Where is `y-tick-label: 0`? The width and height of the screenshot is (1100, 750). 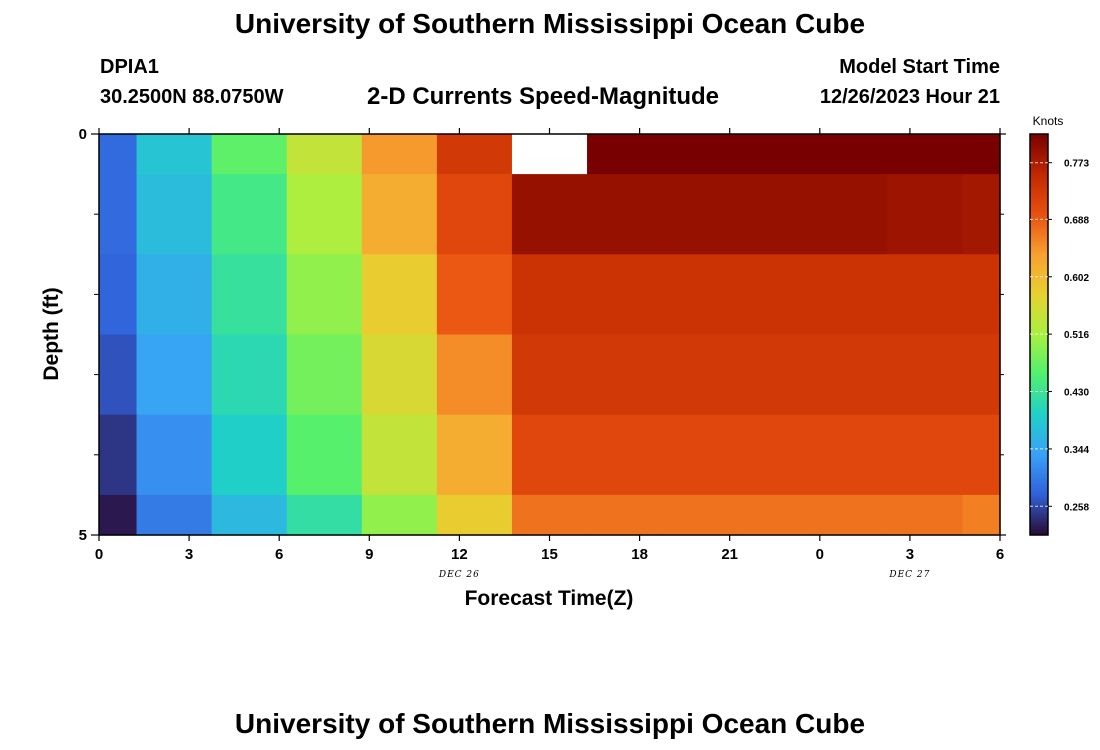 y-tick-label: 0 is located at coordinates (83, 134).